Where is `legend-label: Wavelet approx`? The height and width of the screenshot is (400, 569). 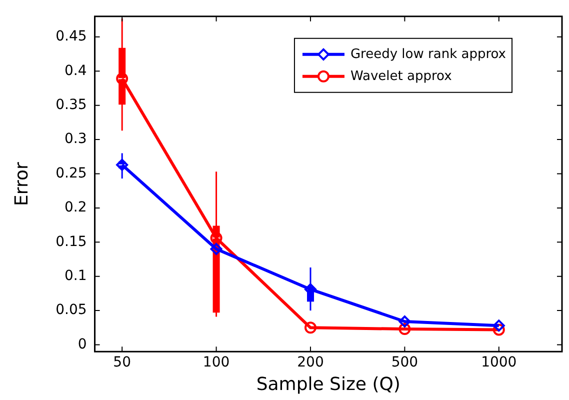 legend-label: Wavelet approx is located at coordinates (401, 76).